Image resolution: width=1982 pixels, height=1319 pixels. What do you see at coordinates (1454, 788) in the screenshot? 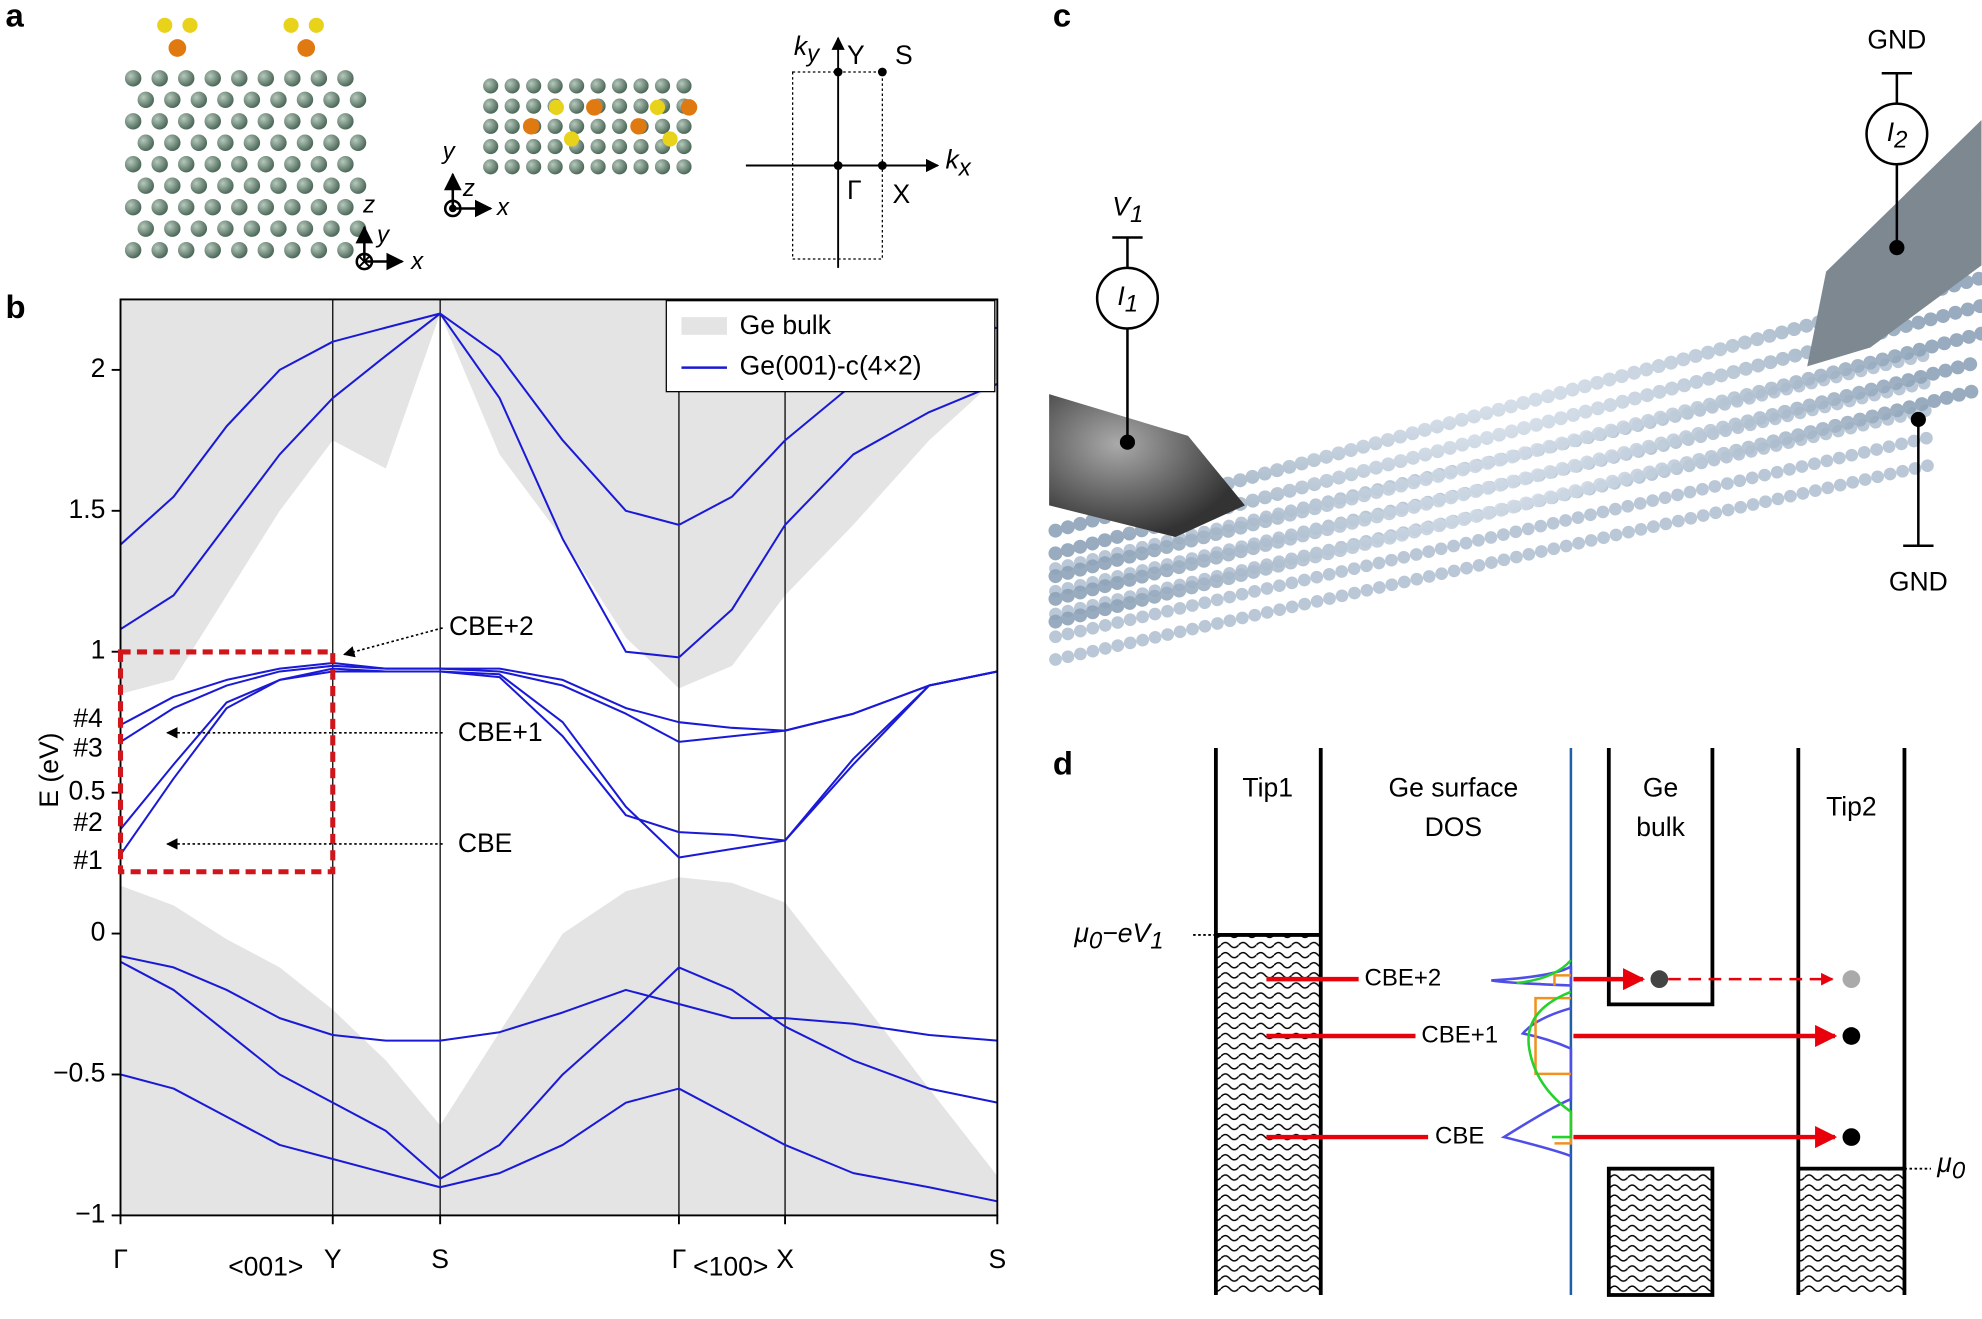
I see `column-label: Ge surface` at bounding box center [1454, 788].